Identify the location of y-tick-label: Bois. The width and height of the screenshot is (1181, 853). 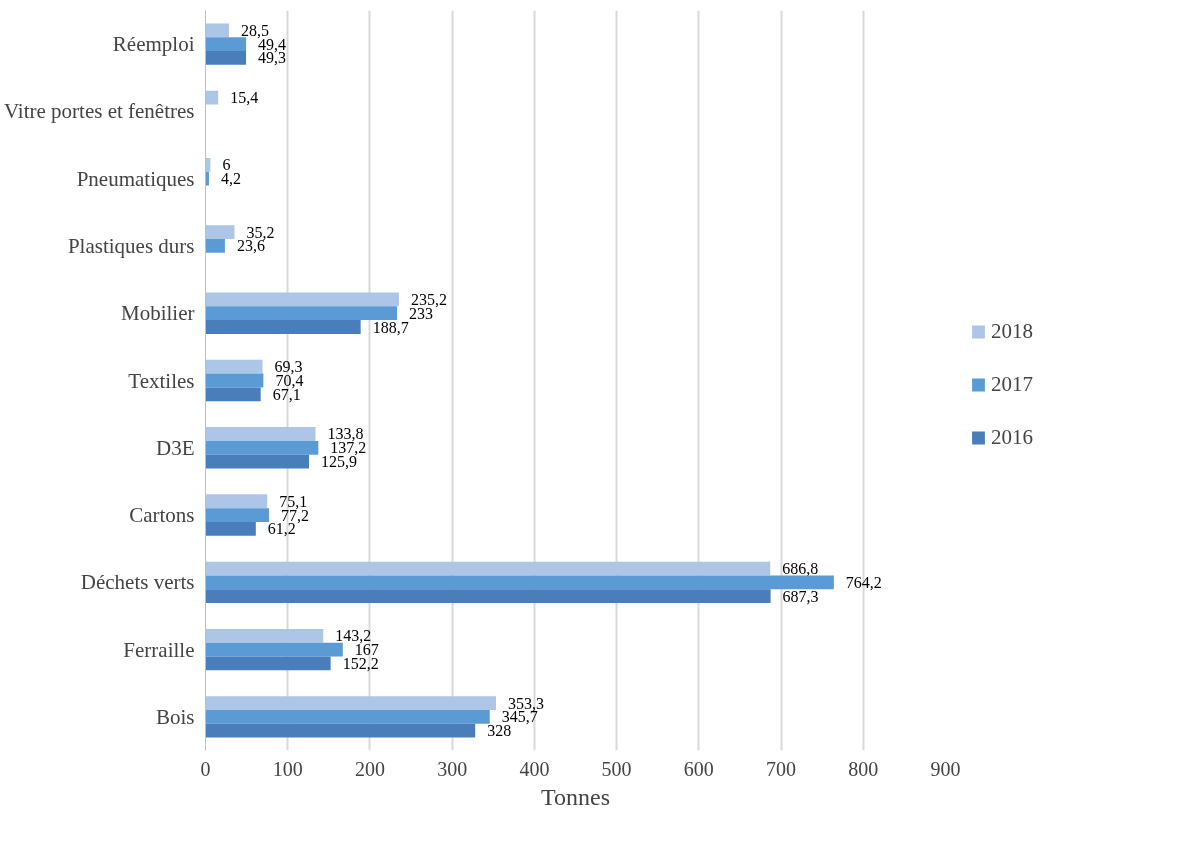
(175, 716).